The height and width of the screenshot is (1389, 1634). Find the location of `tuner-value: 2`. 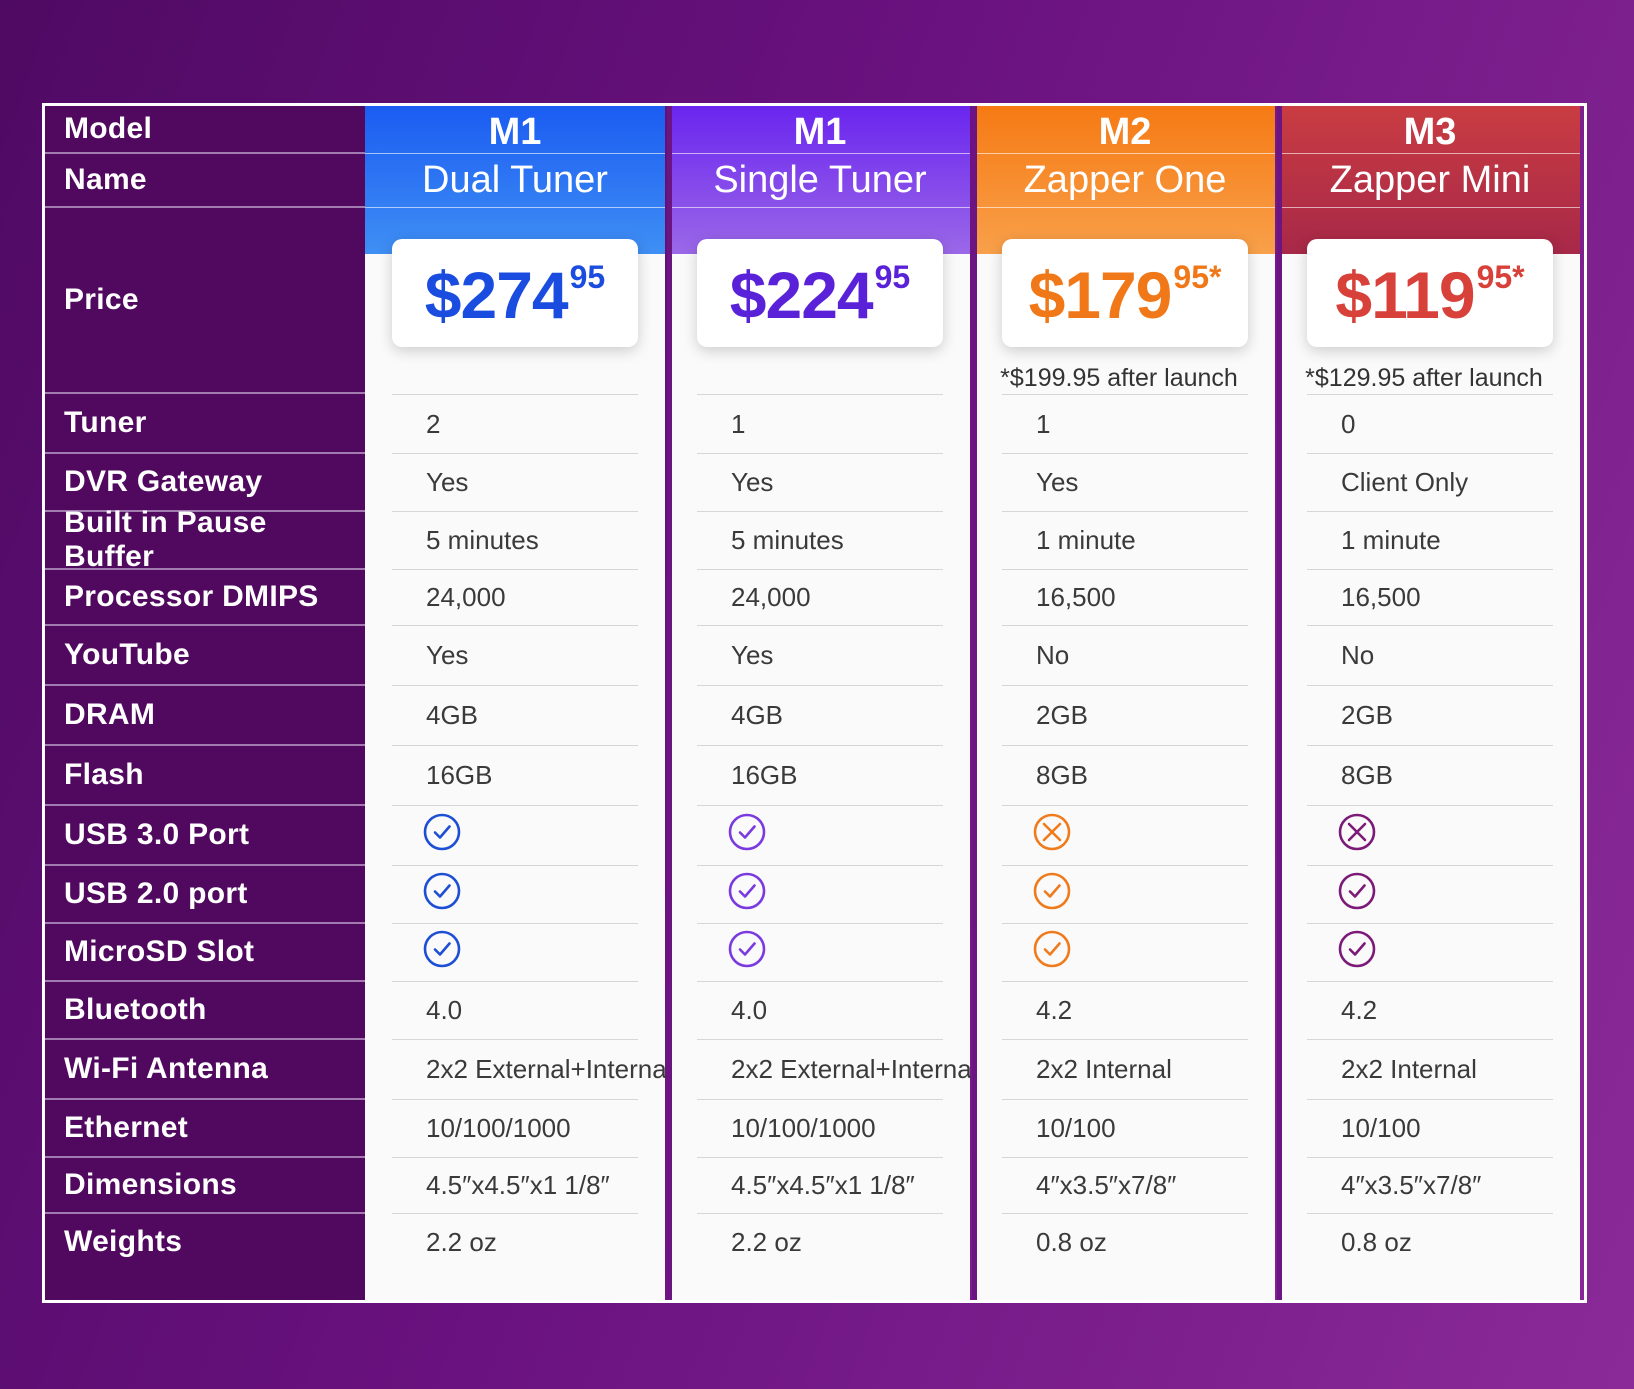

tuner-value: 2 is located at coordinates (515, 424).